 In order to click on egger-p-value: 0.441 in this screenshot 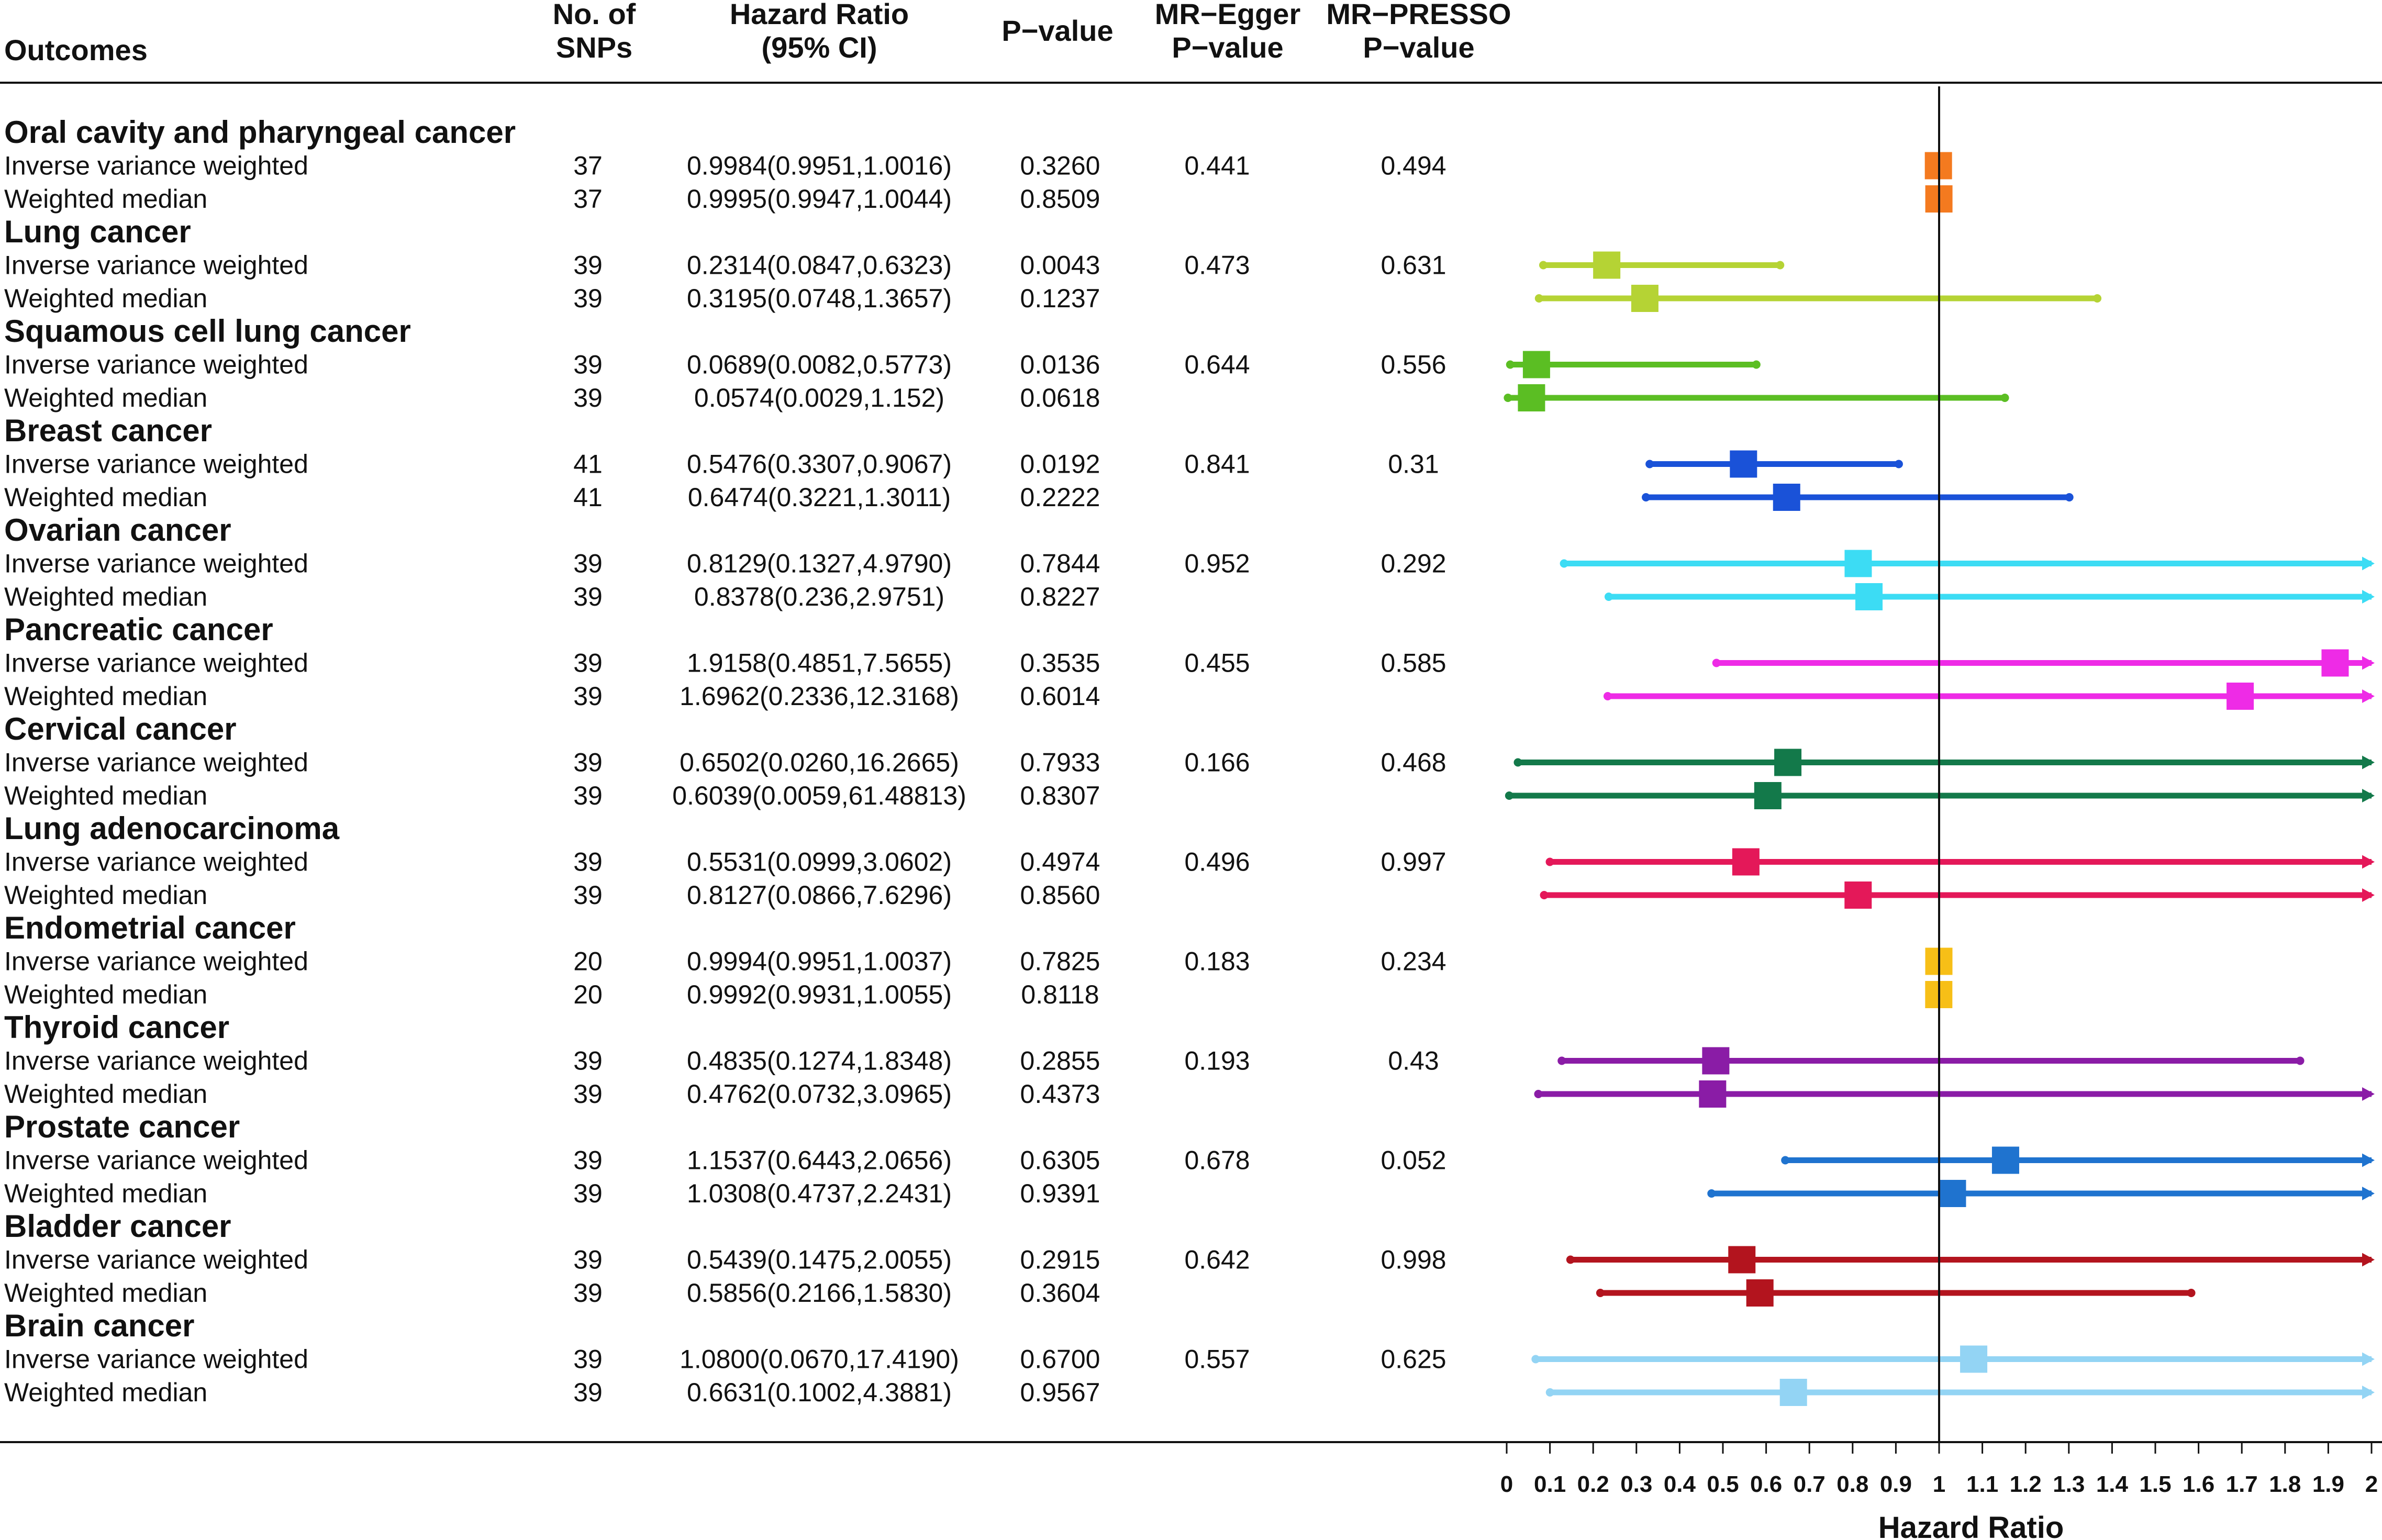, I will do `click(1217, 166)`.